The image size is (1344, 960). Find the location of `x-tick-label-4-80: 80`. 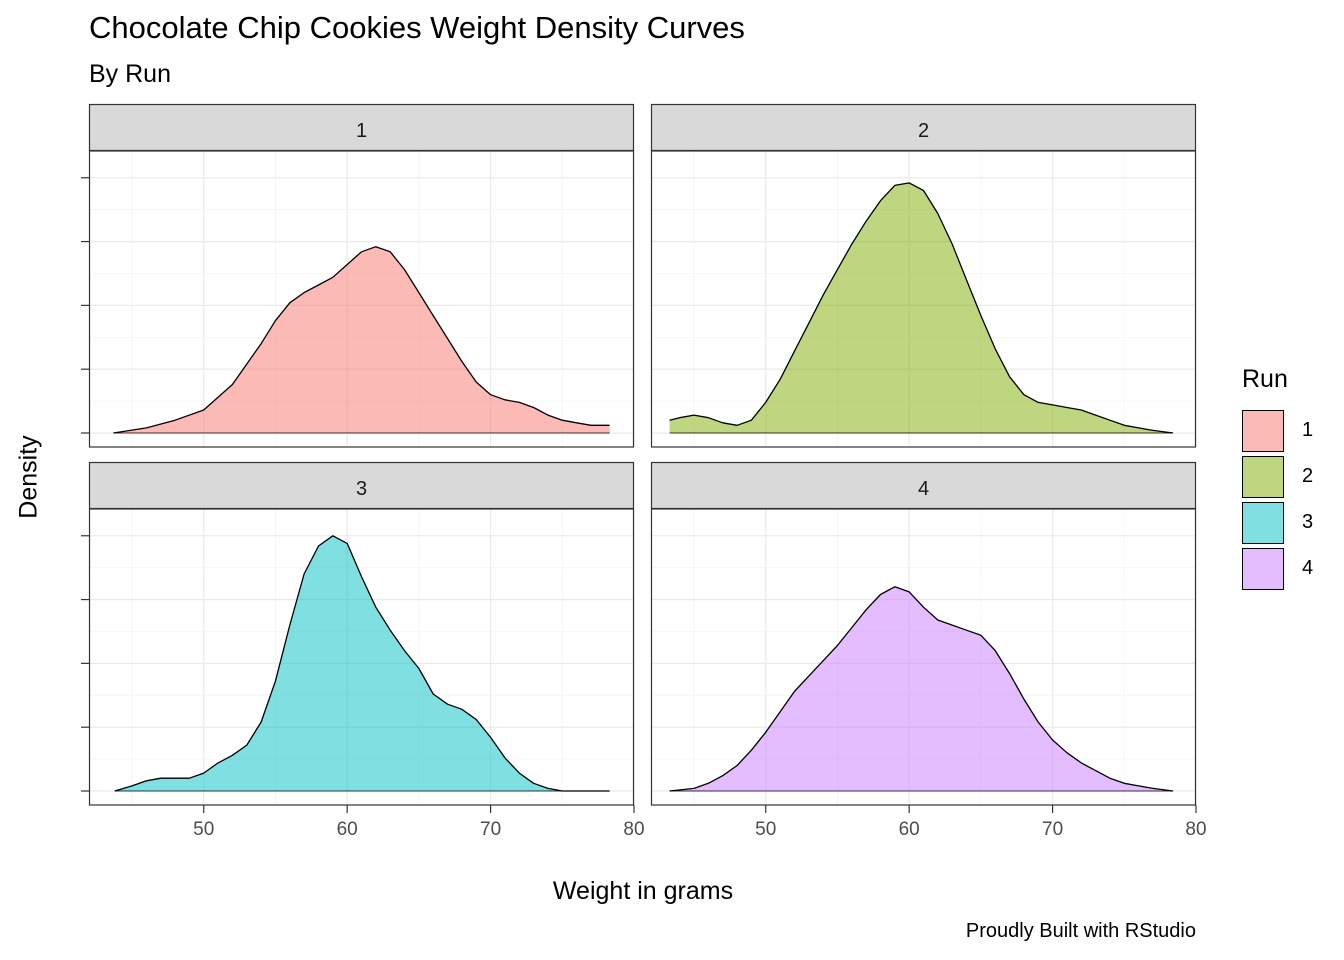

x-tick-label-4-80: 80 is located at coordinates (1195, 829).